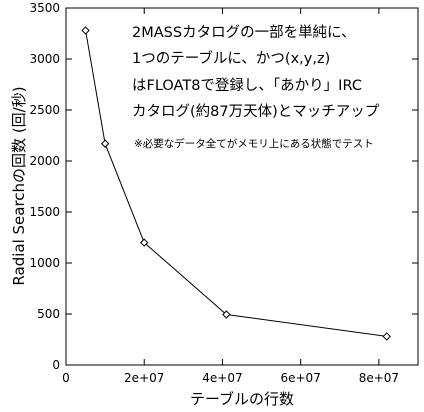 This screenshot has width=424, height=412. Describe the element at coordinates (44, 110) in the screenshot. I see `y-tick-label: 2500` at that location.